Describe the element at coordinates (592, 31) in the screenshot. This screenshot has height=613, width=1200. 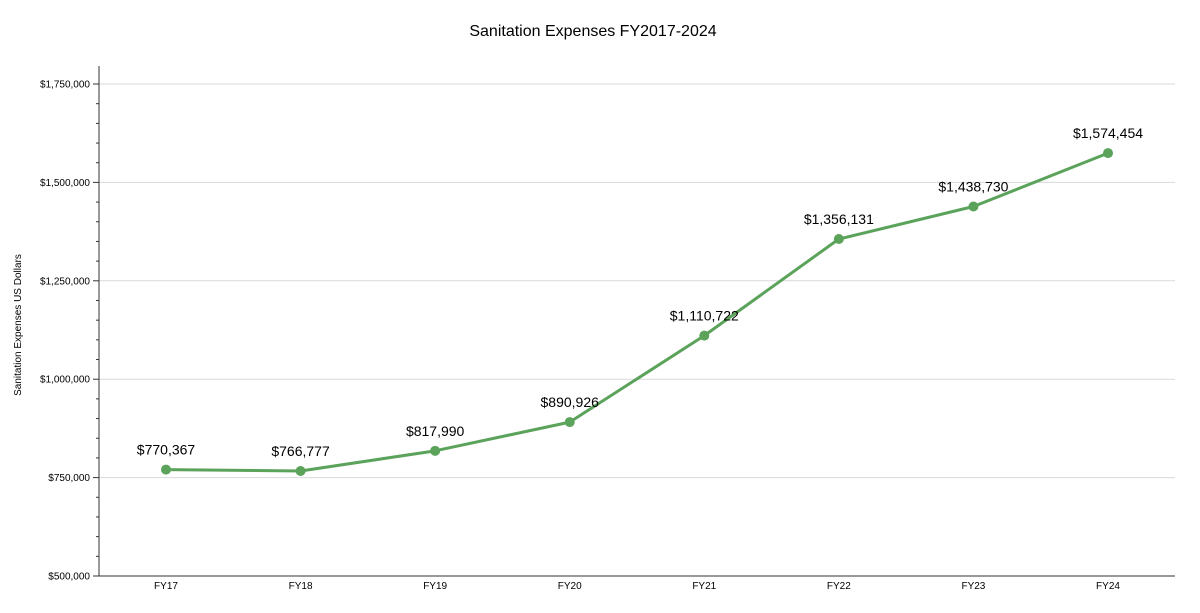
I see `chart-title: Sanitation Expenses FY2017-2024` at that location.